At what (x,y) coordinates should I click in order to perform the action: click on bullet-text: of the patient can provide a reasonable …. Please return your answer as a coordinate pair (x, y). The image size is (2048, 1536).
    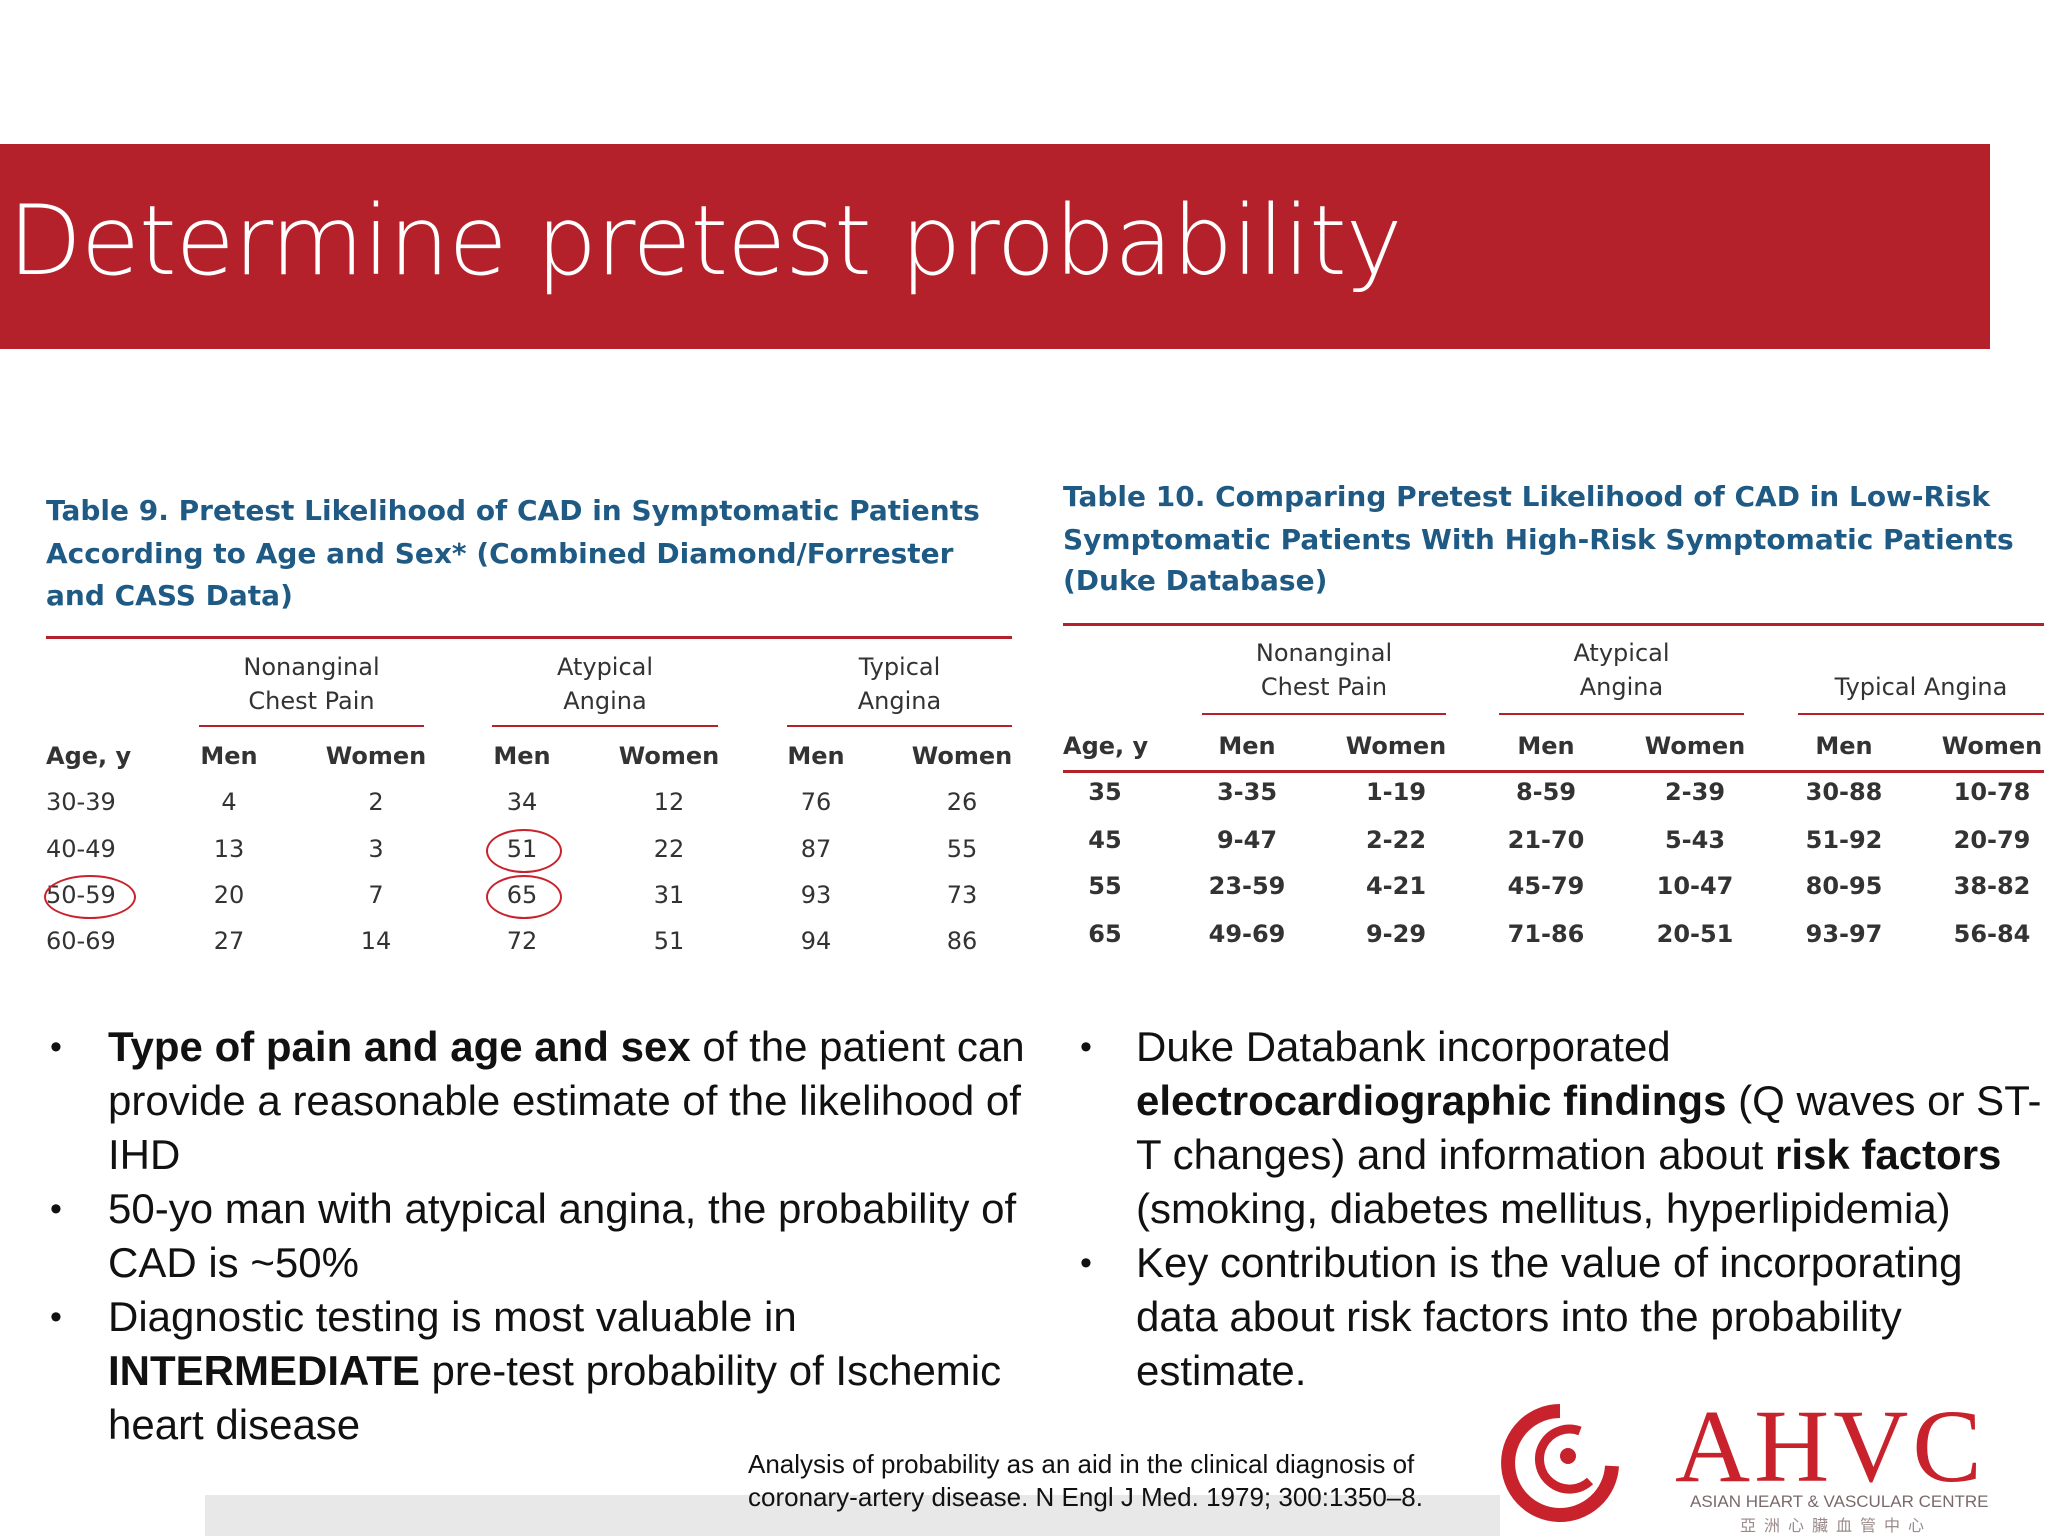
    Looking at the image, I should click on (572, 1100).